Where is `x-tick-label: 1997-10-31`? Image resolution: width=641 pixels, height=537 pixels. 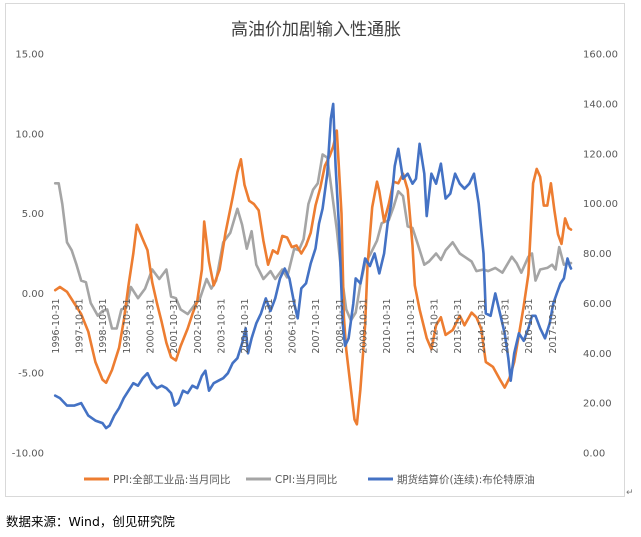
x-tick-label: 1997-10-31 is located at coordinates (80, 325).